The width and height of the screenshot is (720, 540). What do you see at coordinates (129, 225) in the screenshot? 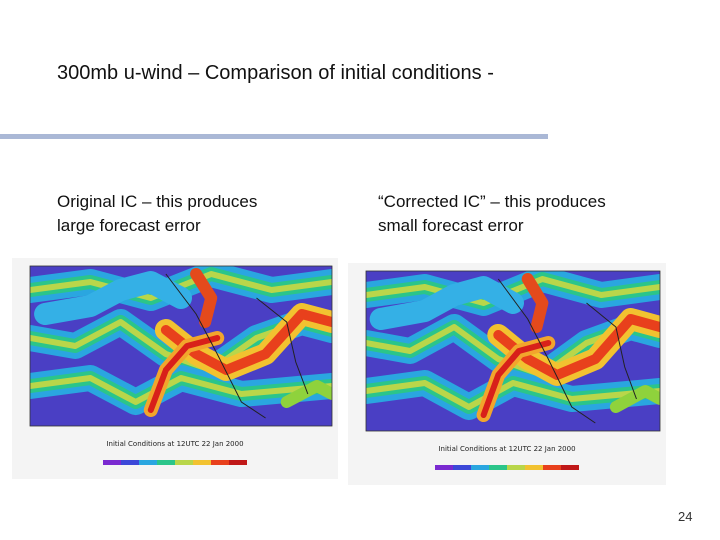
I see `caption-line: large forecast error` at bounding box center [129, 225].